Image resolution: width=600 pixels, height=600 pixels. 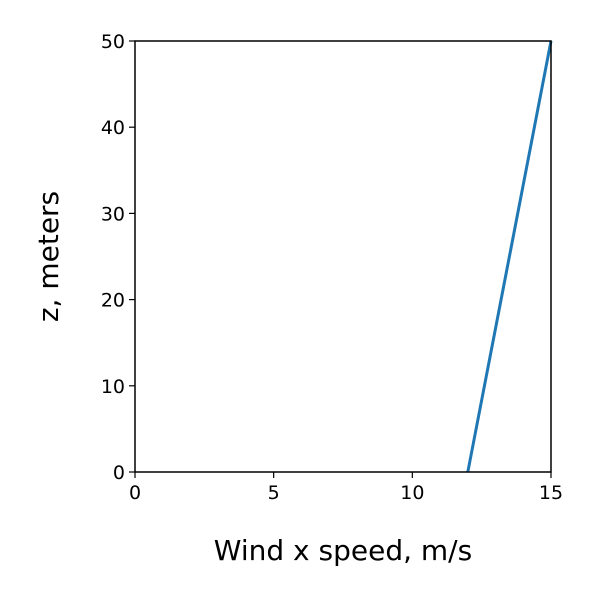 I want to click on y-tick-label: 20, so click(x=113, y=301).